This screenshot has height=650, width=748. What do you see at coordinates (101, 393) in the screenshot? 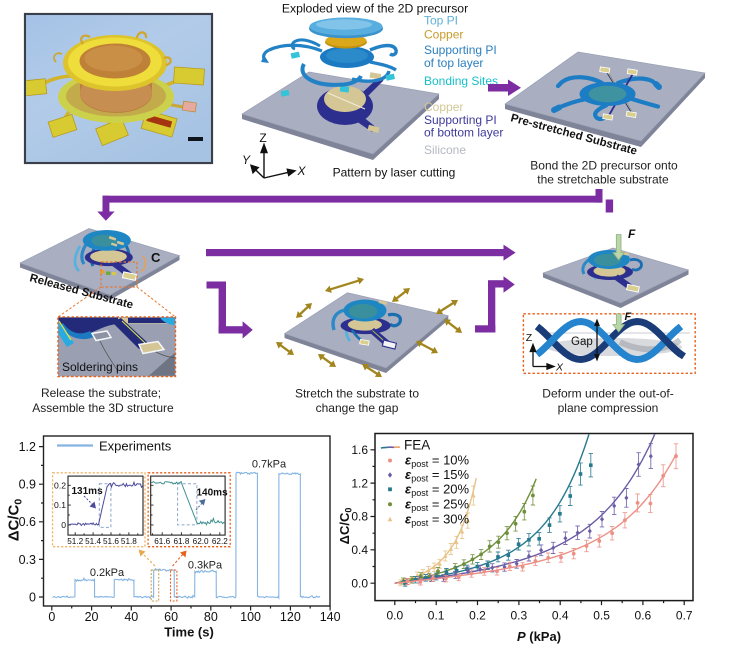
I see `svg-text: Release the substrate;` at bounding box center [101, 393].